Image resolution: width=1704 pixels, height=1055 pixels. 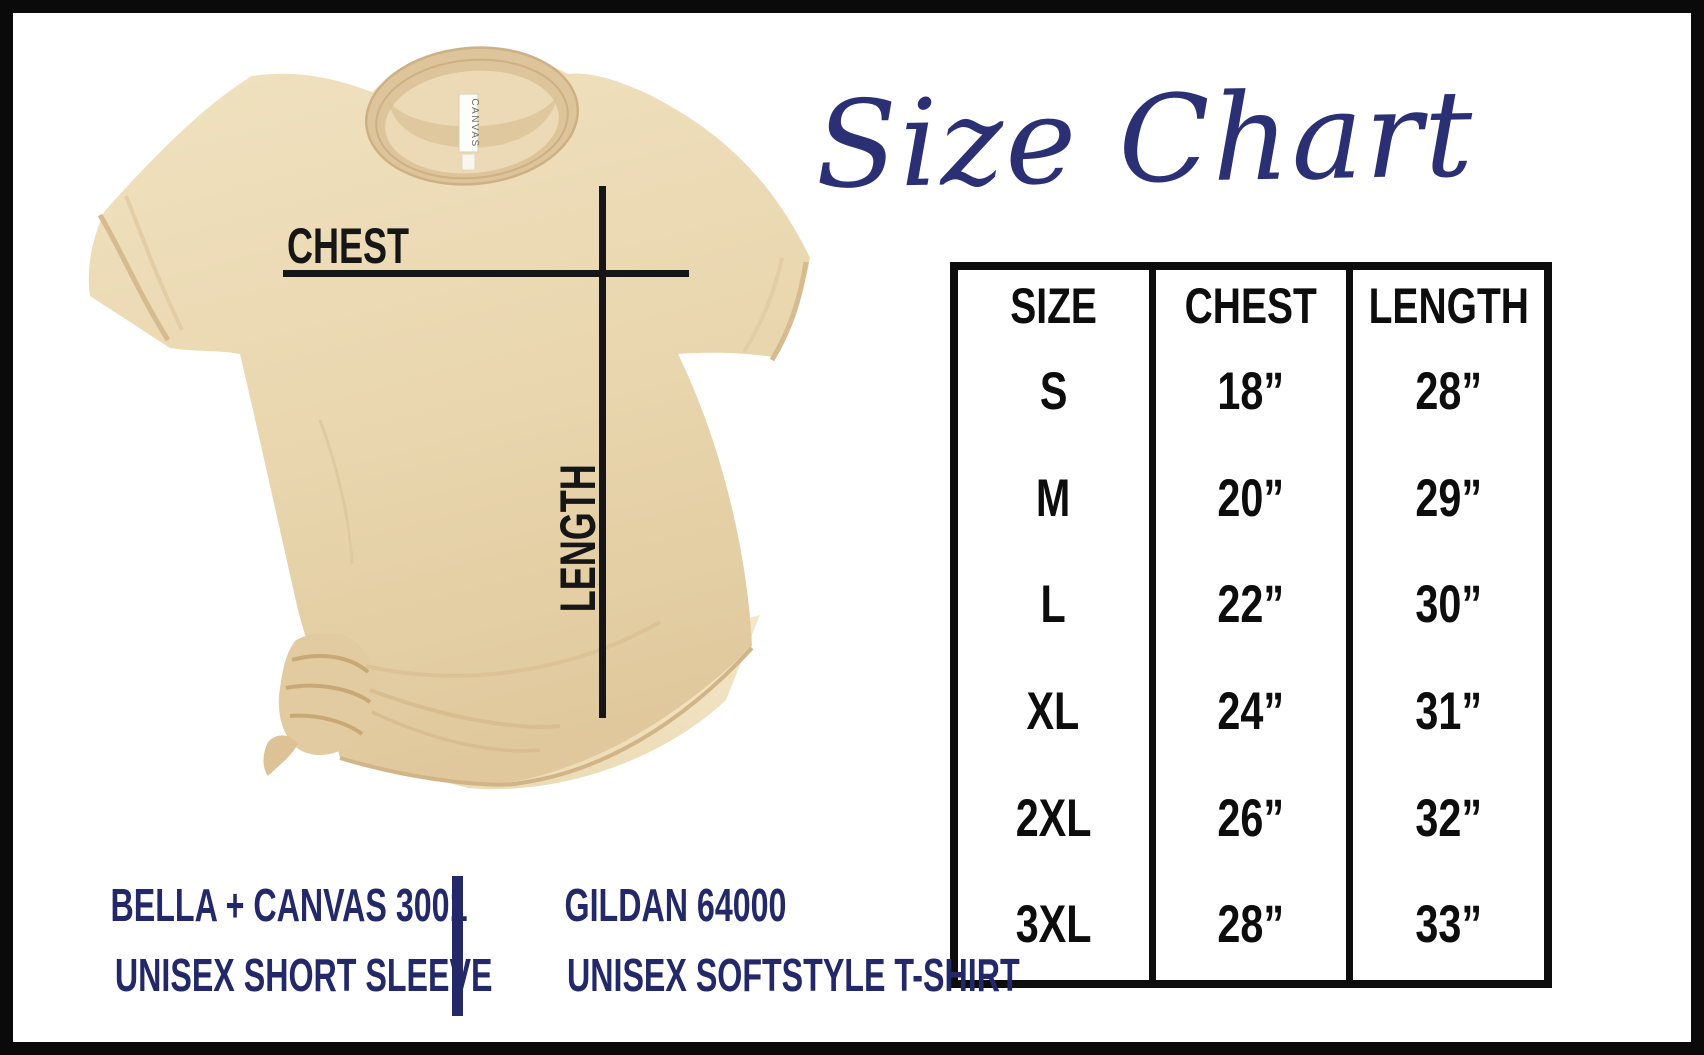 What do you see at coordinates (1449, 711) in the screenshot?
I see `table-cell: 31”` at bounding box center [1449, 711].